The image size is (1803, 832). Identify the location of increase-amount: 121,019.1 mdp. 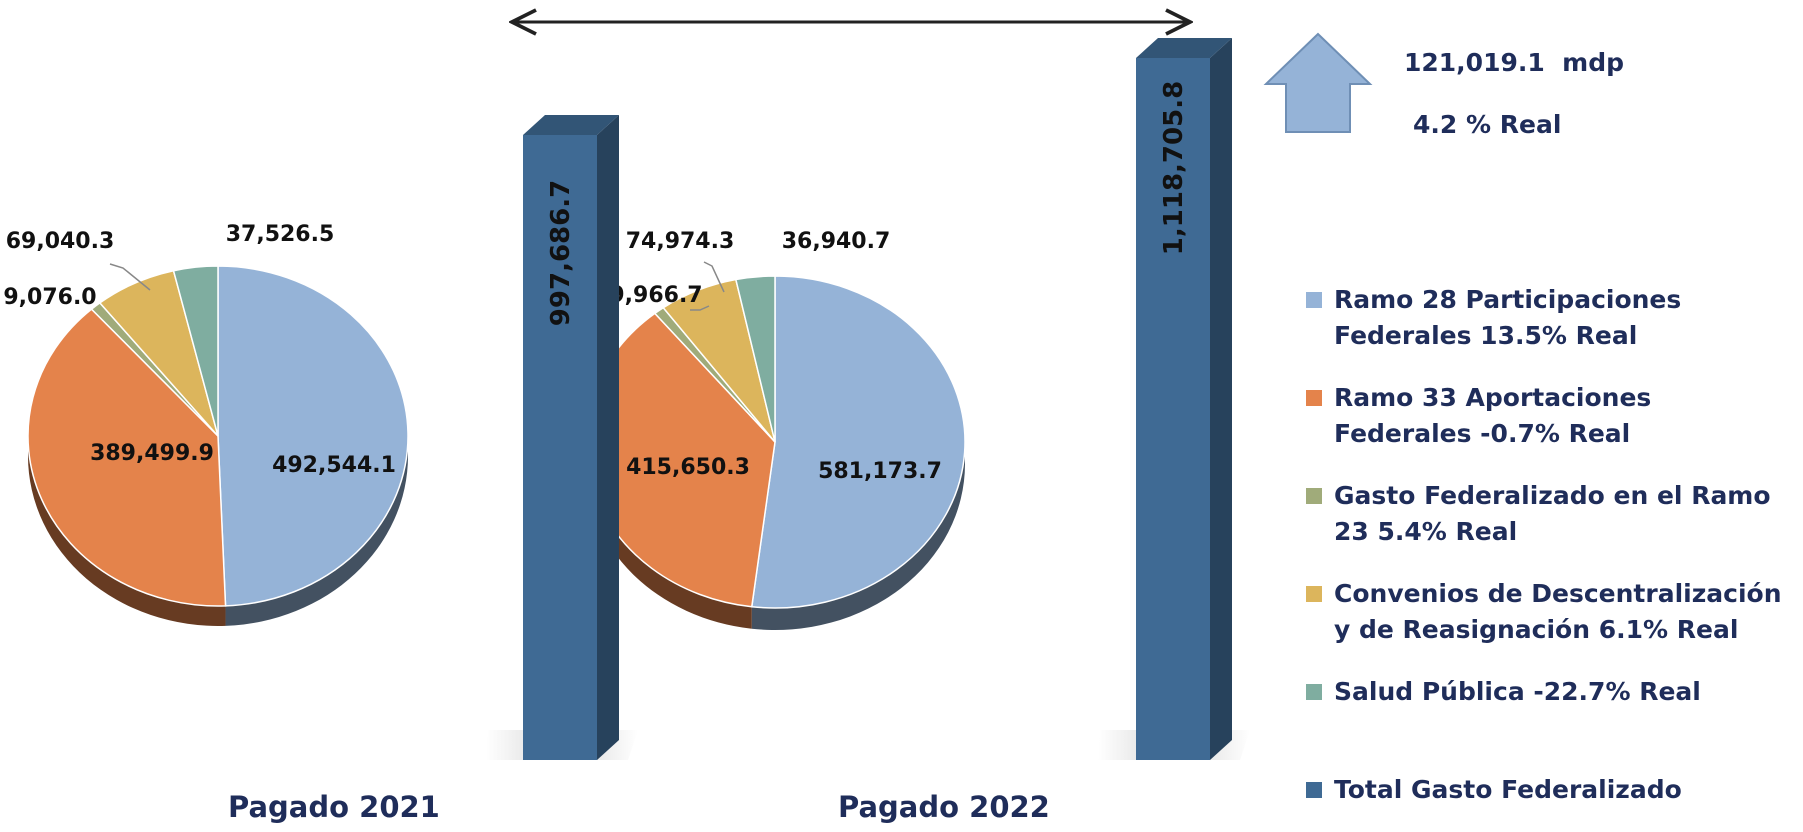
(1514, 62).